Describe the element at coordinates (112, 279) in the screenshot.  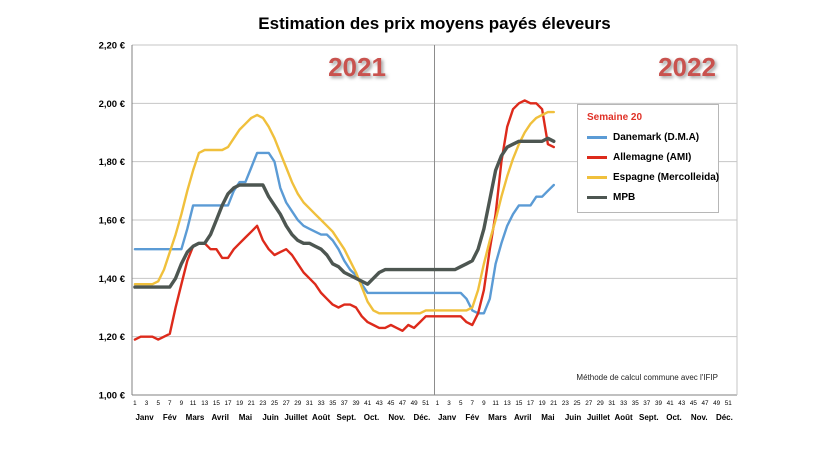
I see `y-axis-tick-label: 1,40 €` at that location.